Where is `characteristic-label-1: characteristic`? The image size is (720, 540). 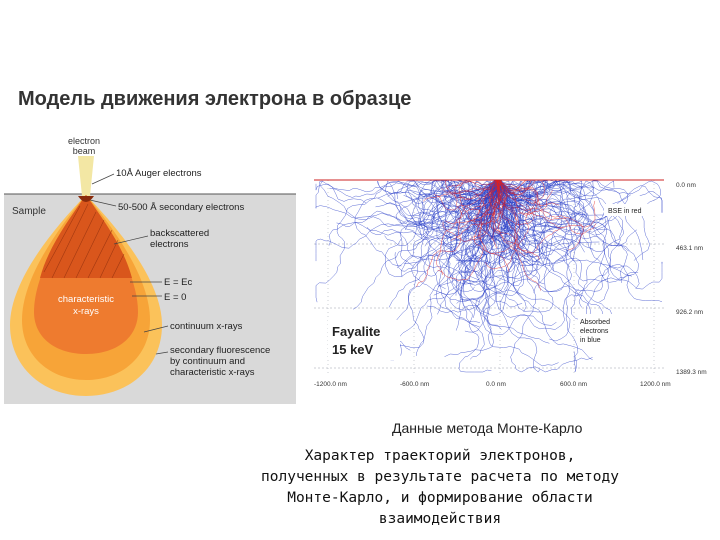 characteristic-label-1: characteristic is located at coordinates (86, 299).